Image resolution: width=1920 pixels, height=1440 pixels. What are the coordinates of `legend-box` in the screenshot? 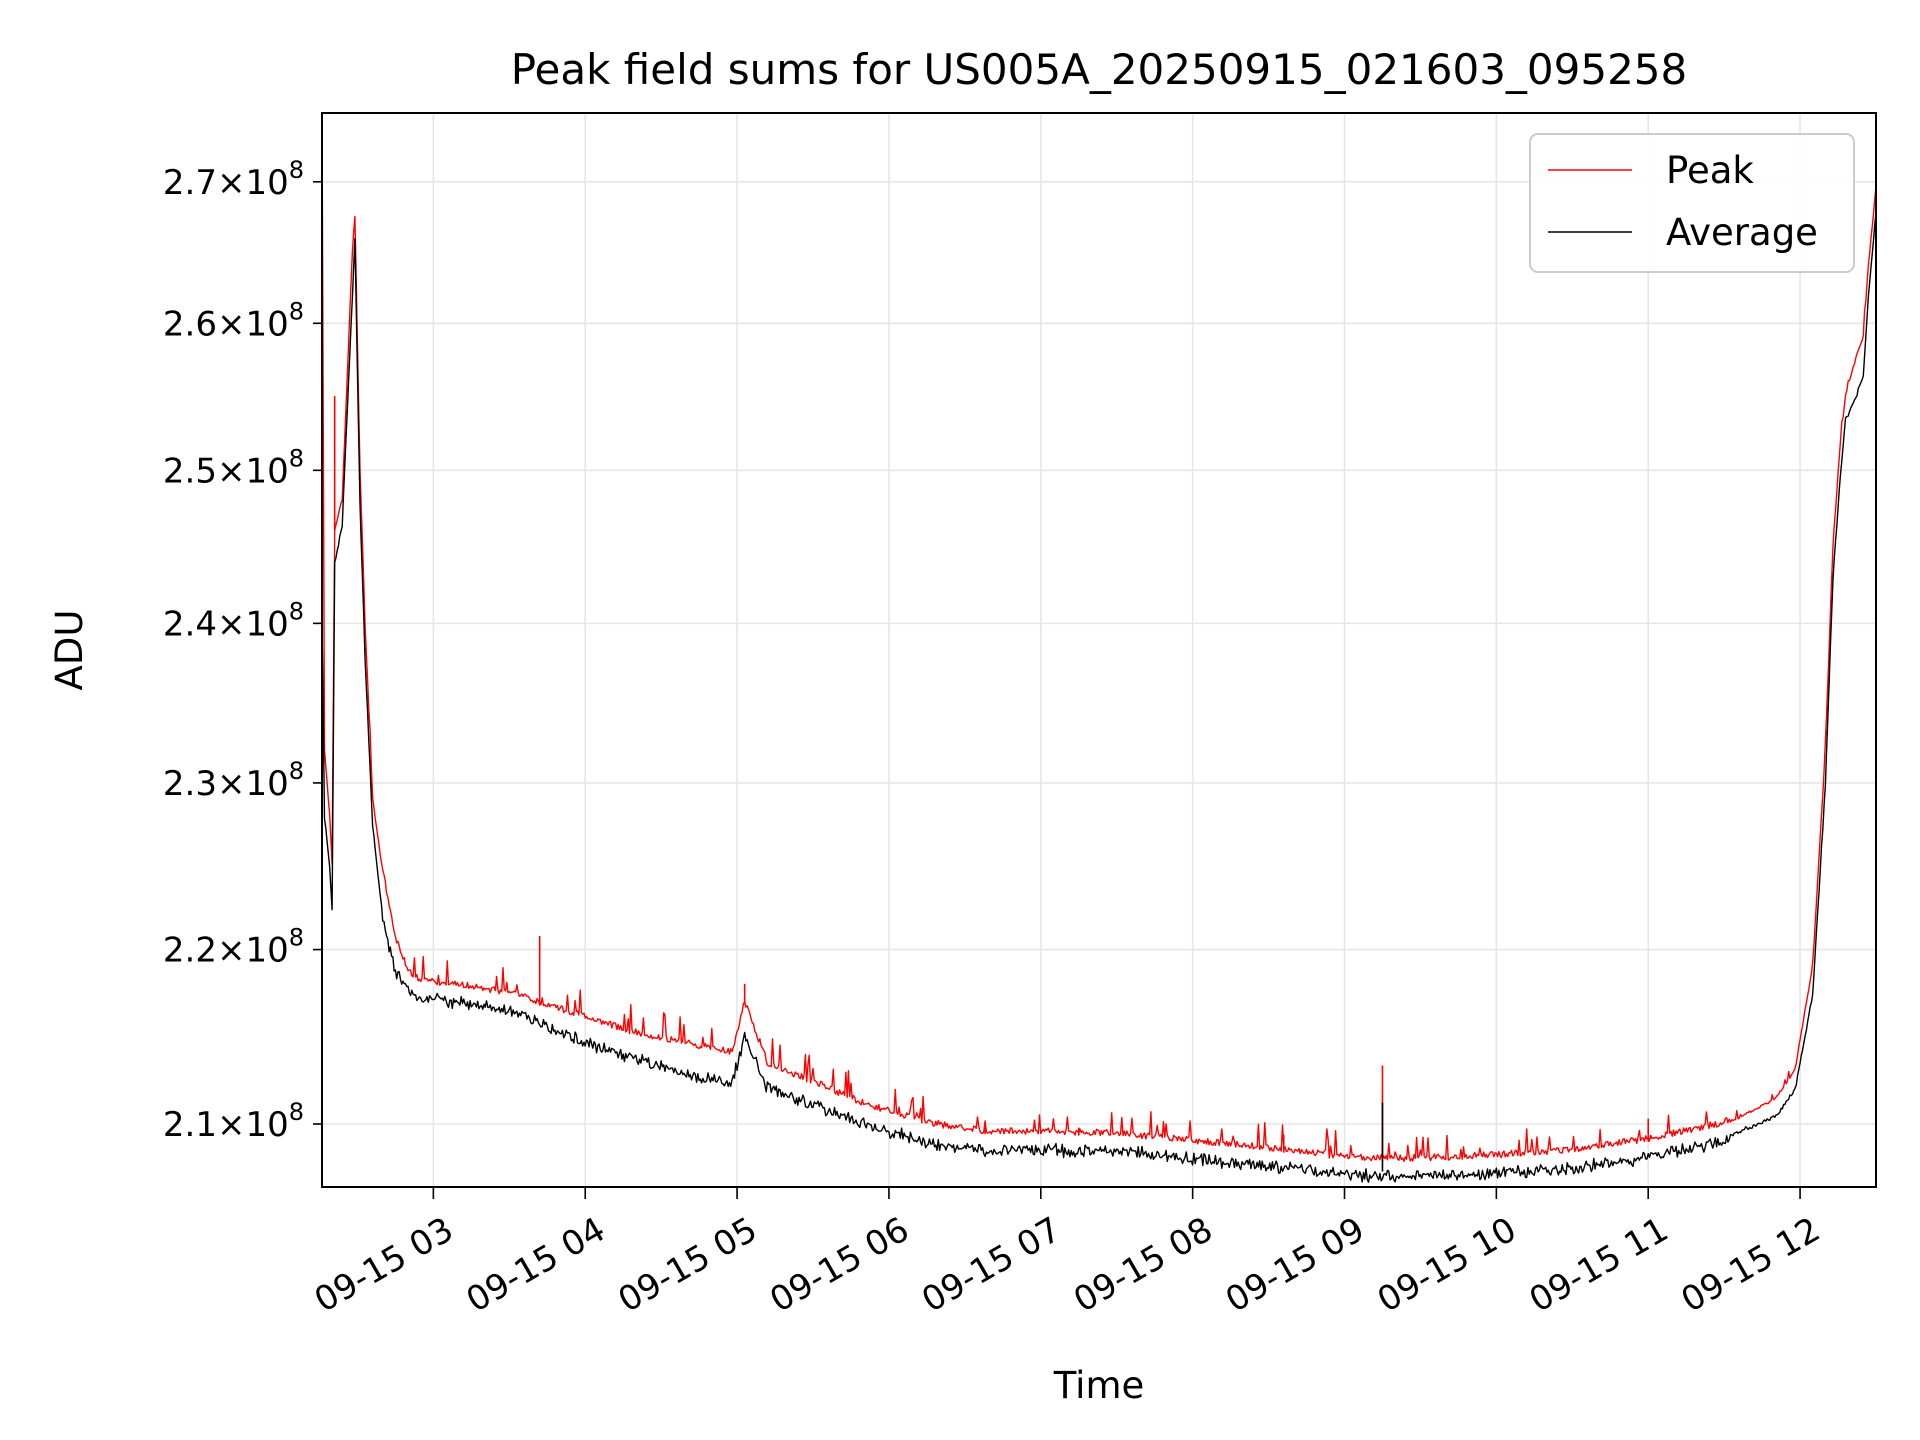 It's located at (1692, 203).